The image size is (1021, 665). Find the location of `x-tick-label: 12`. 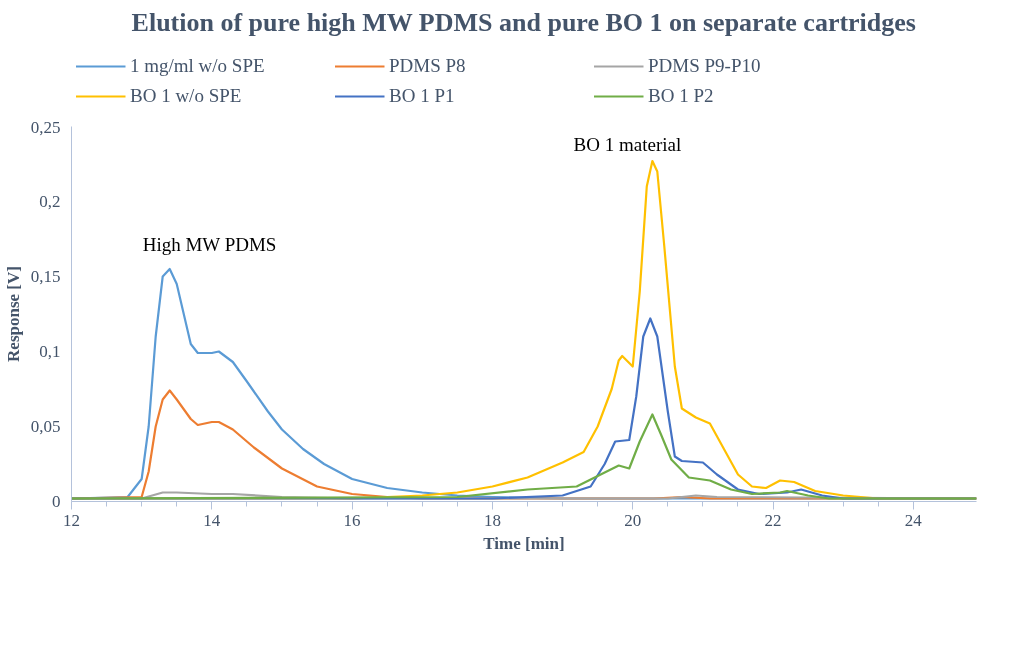

x-tick-label: 12 is located at coordinates (71, 520).